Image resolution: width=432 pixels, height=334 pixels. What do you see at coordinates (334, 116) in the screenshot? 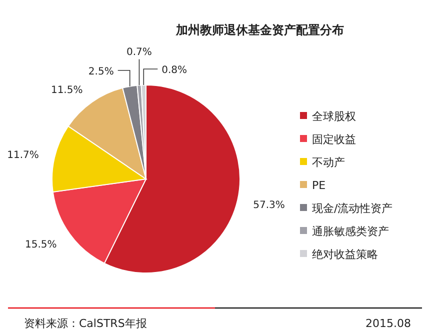
I see `legend-label: 全球股权` at bounding box center [334, 116].